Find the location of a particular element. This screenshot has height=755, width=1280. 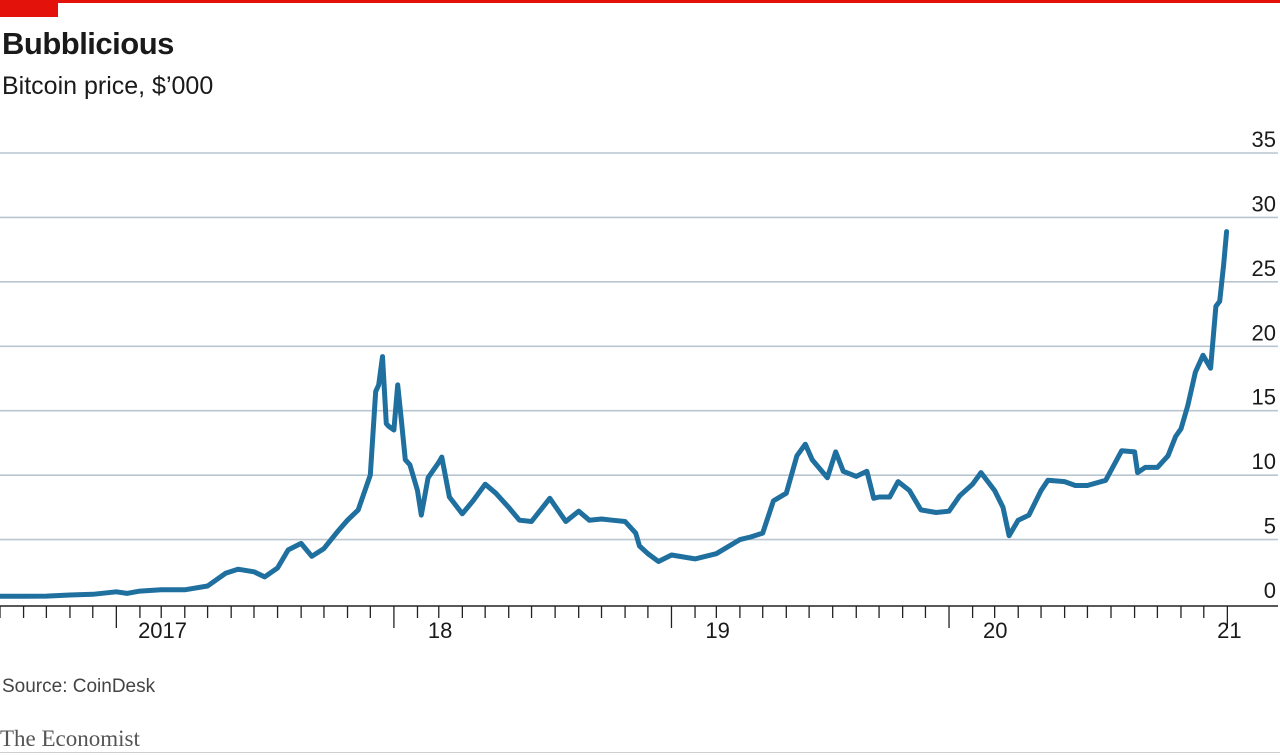

brand-logo: The Economist is located at coordinates (70, 738).